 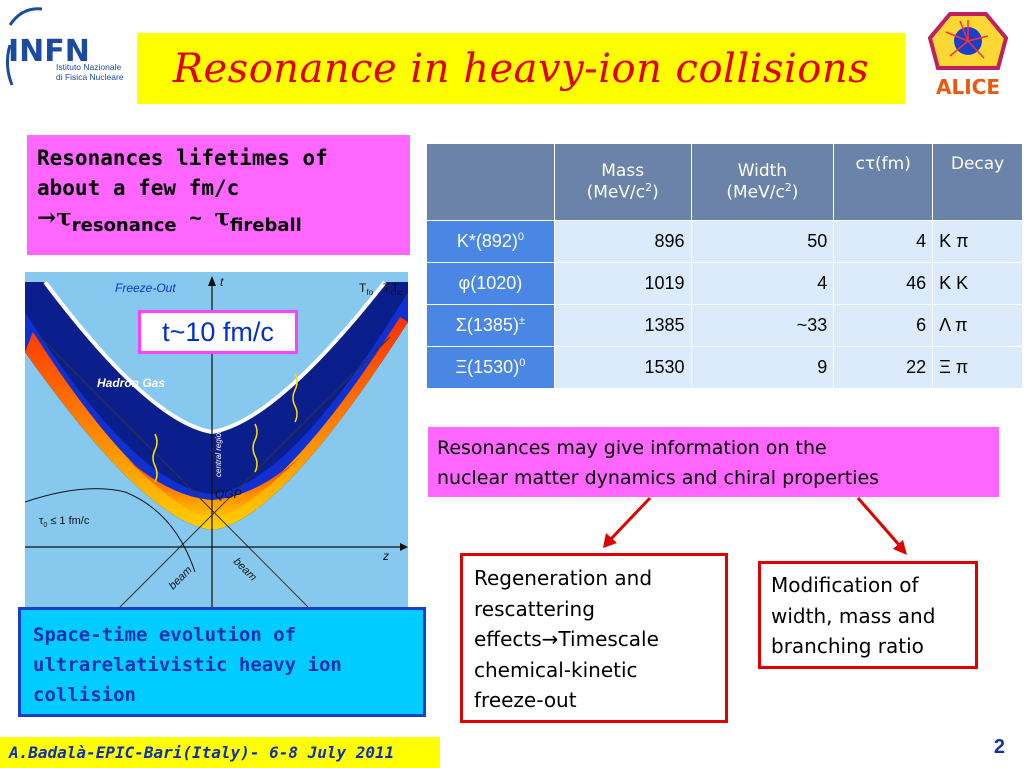 I want to click on table-row: K*(892)0 896 50 4 K π, so click(x=724, y=241).